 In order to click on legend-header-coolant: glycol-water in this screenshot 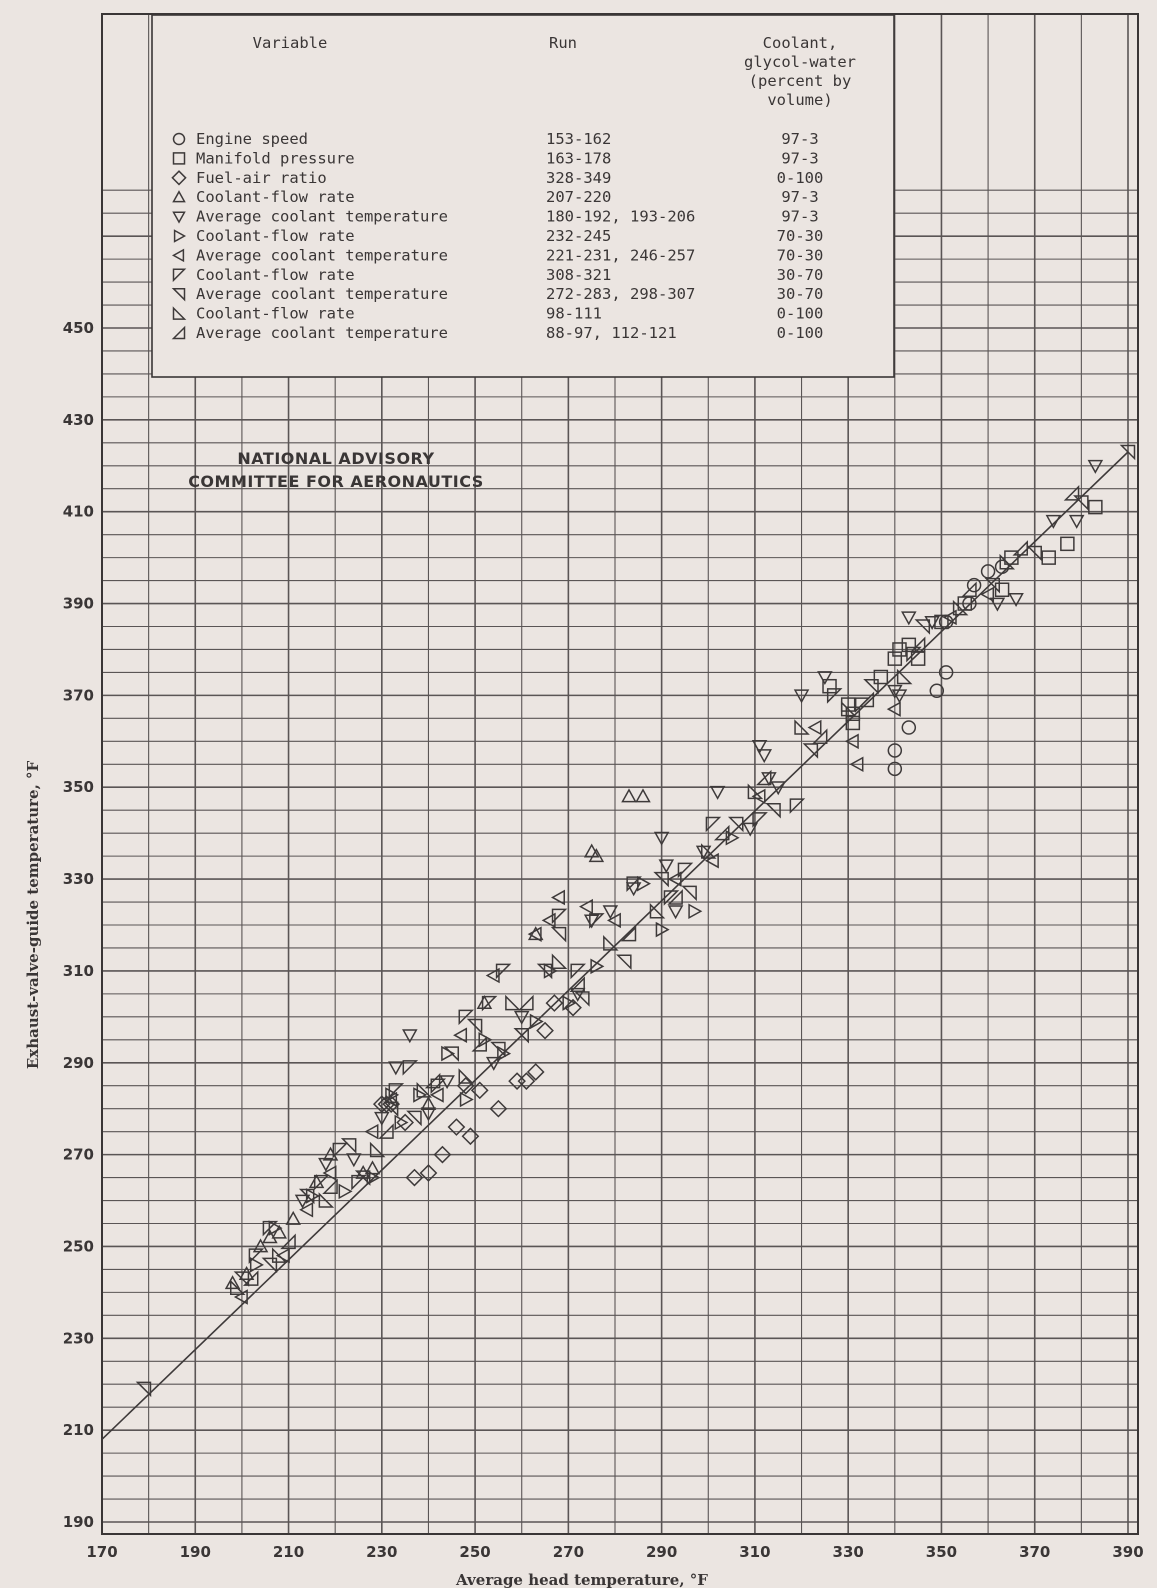, I will do `click(800, 62)`.